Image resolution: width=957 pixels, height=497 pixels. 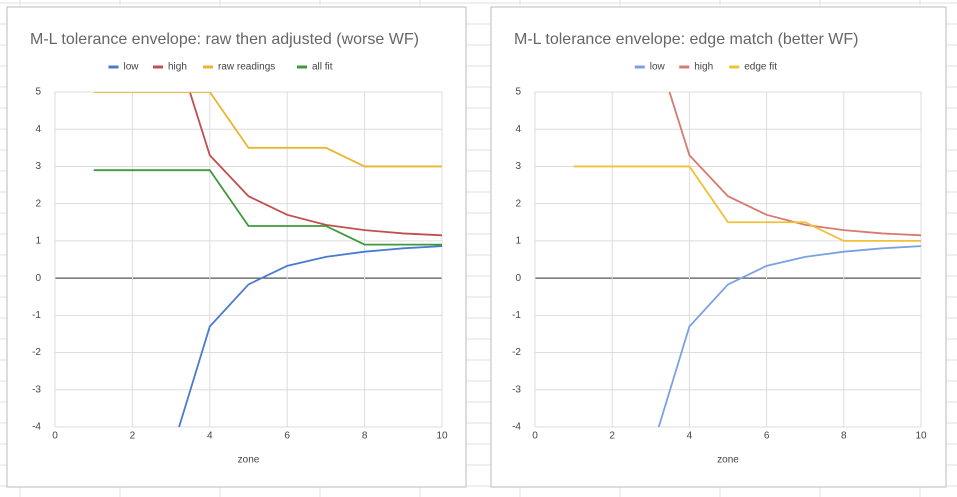 What do you see at coordinates (246, 67) in the screenshot?
I see `legend-label: raw readings` at bounding box center [246, 67].